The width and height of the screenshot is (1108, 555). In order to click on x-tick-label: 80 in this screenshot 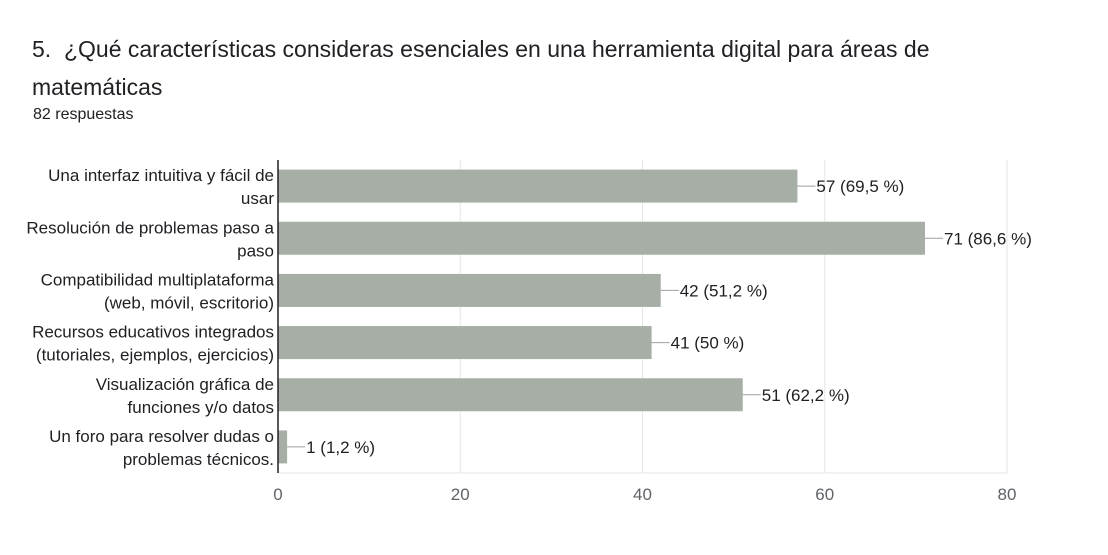, I will do `click(1007, 494)`.